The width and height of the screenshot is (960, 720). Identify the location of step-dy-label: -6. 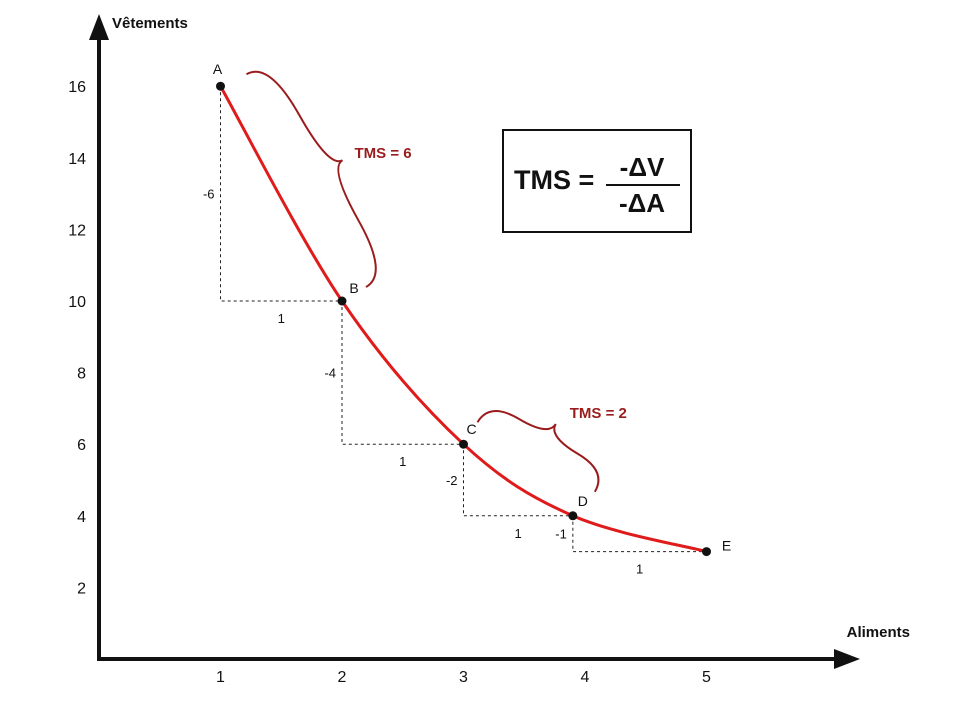
(209, 194).